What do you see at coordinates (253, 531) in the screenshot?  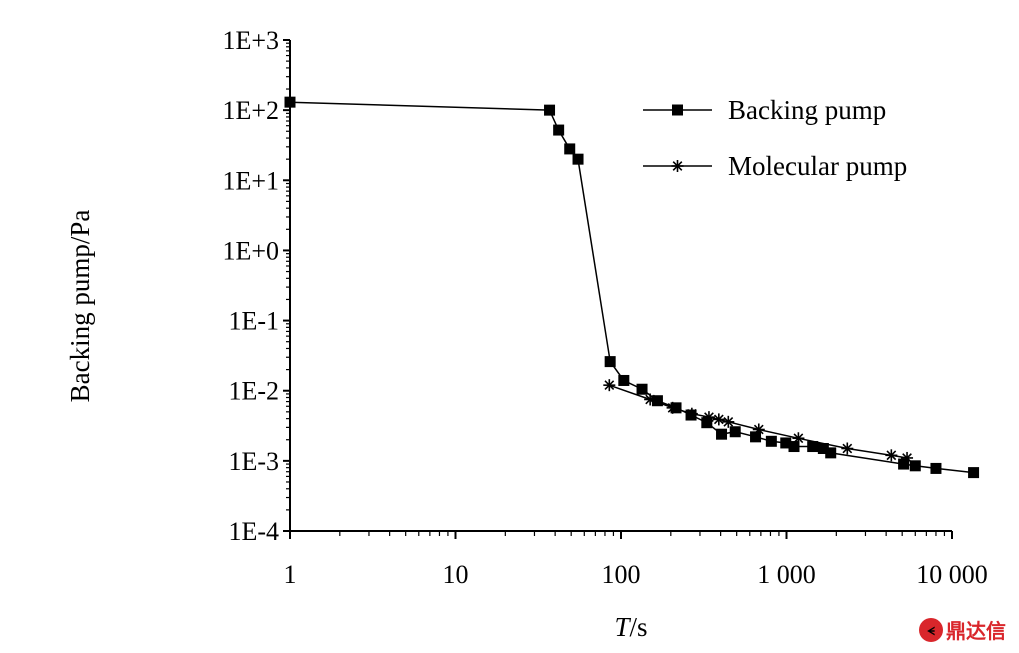 I see `y-tick-label: 1E-4` at bounding box center [253, 531].